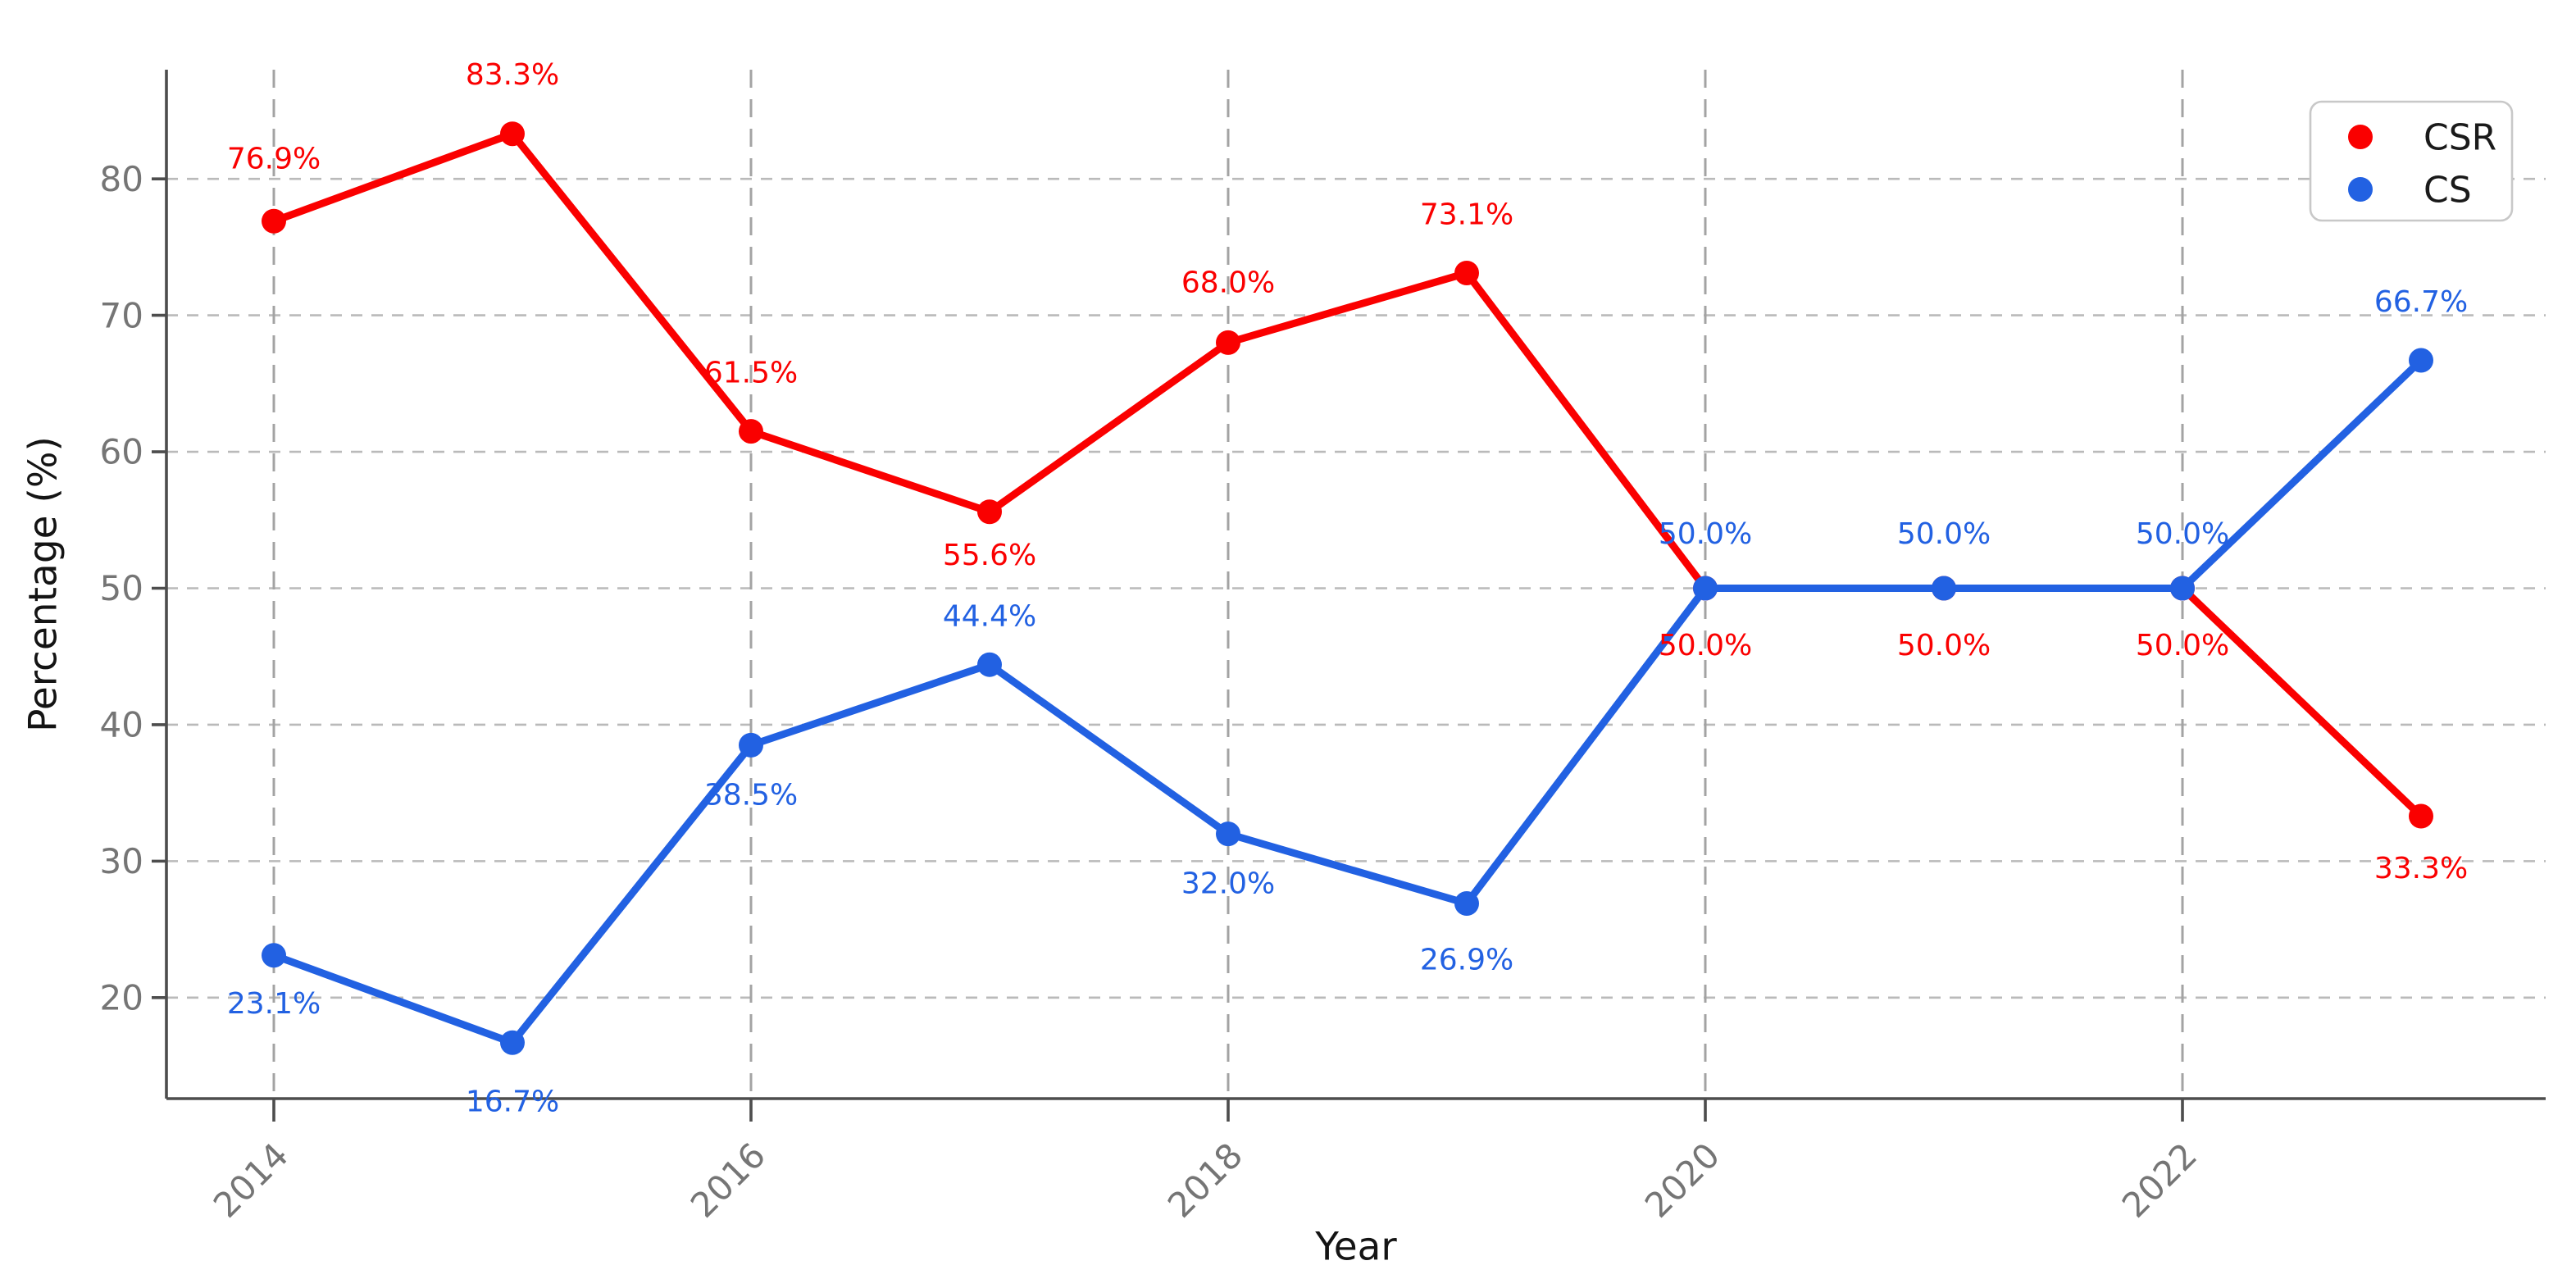 The height and width of the screenshot is (1288, 2576). Describe the element at coordinates (990, 555) in the screenshot. I see `csr-label-2017: 55.6%` at that location.